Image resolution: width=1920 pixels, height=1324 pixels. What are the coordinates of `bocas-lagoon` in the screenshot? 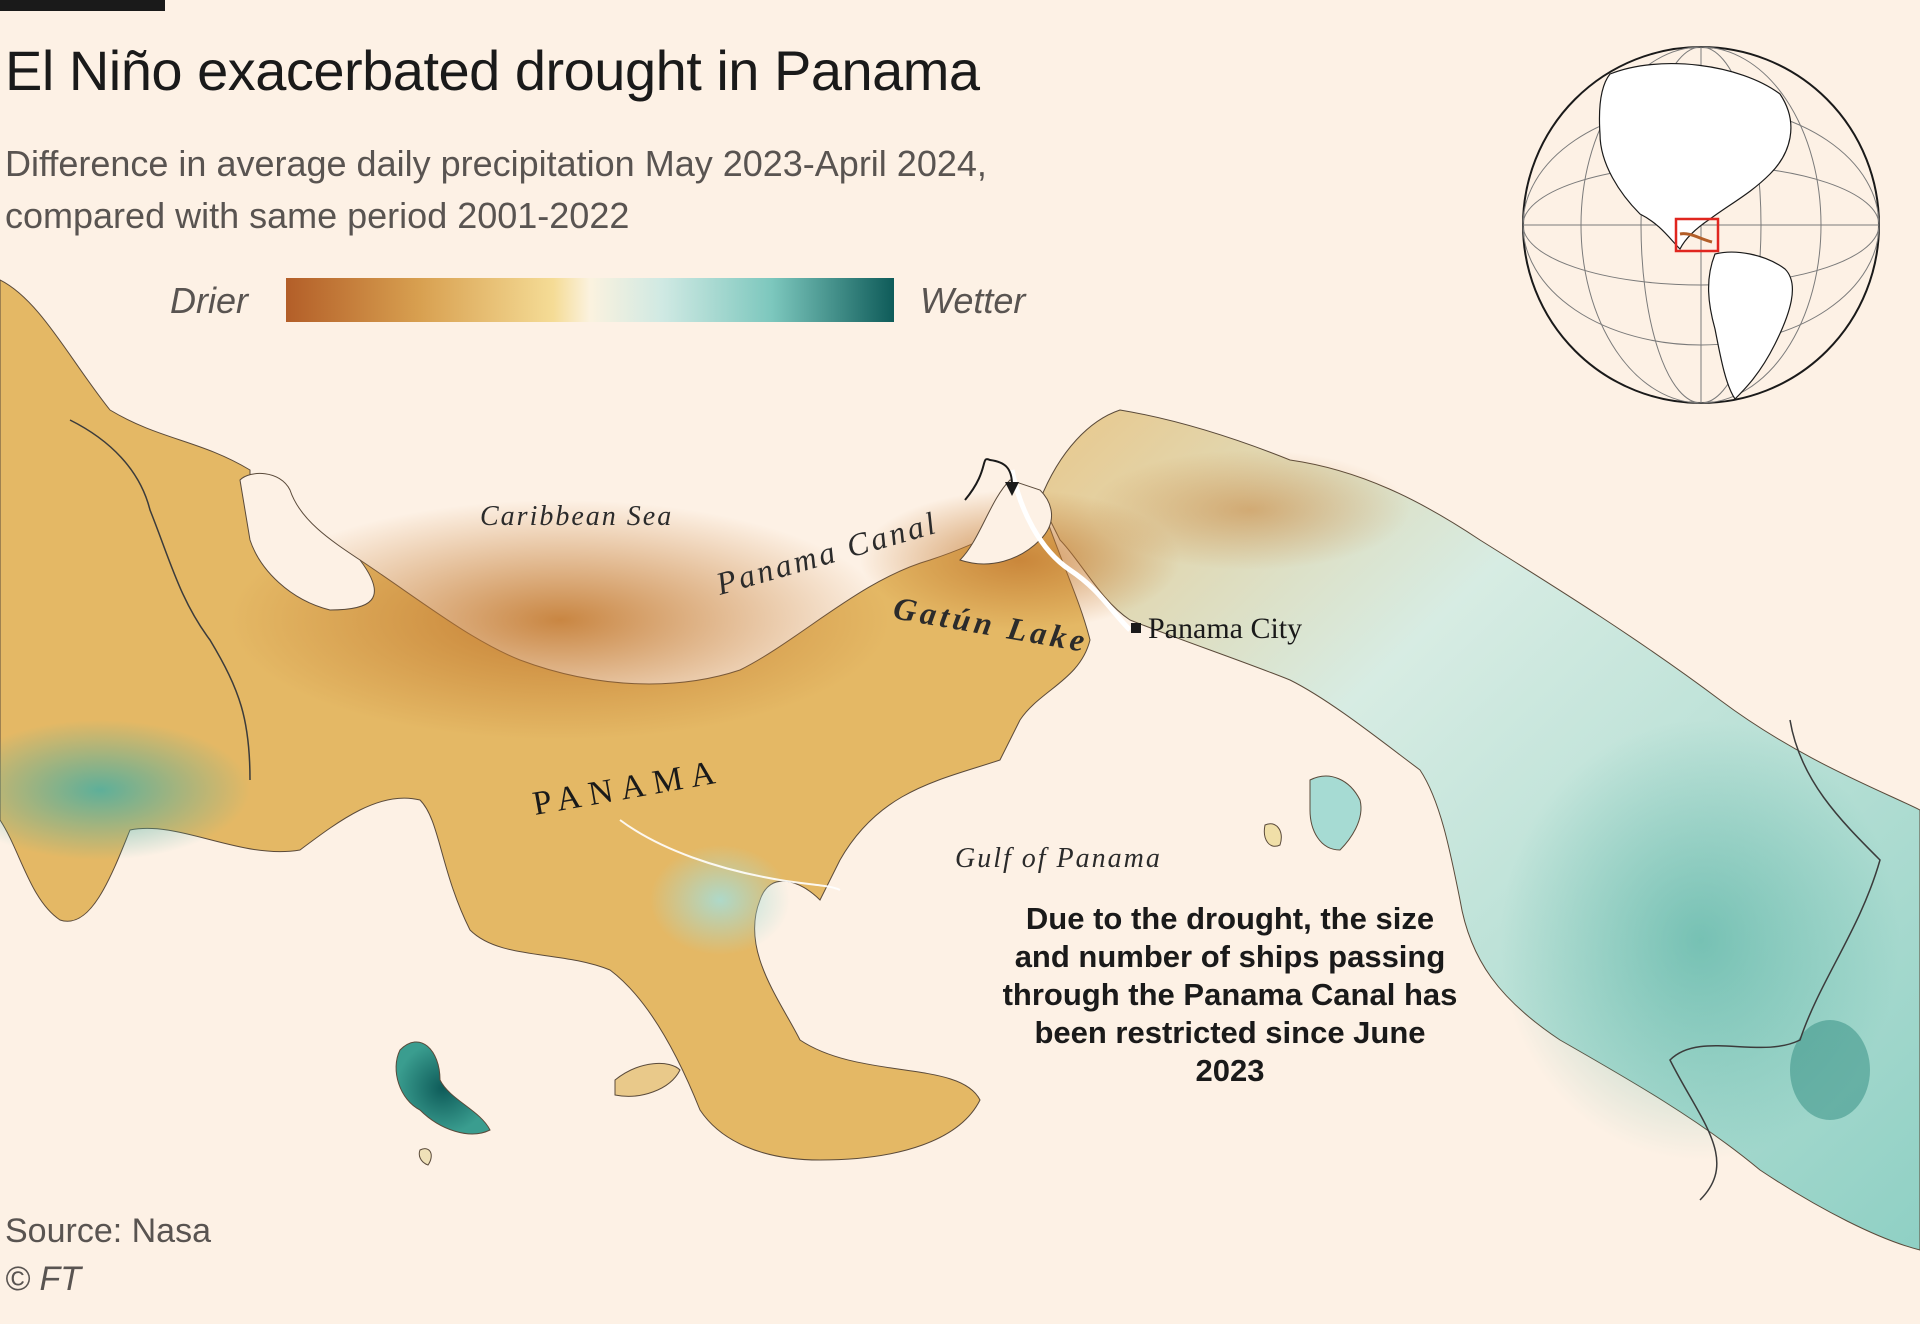 It's located at (307, 541).